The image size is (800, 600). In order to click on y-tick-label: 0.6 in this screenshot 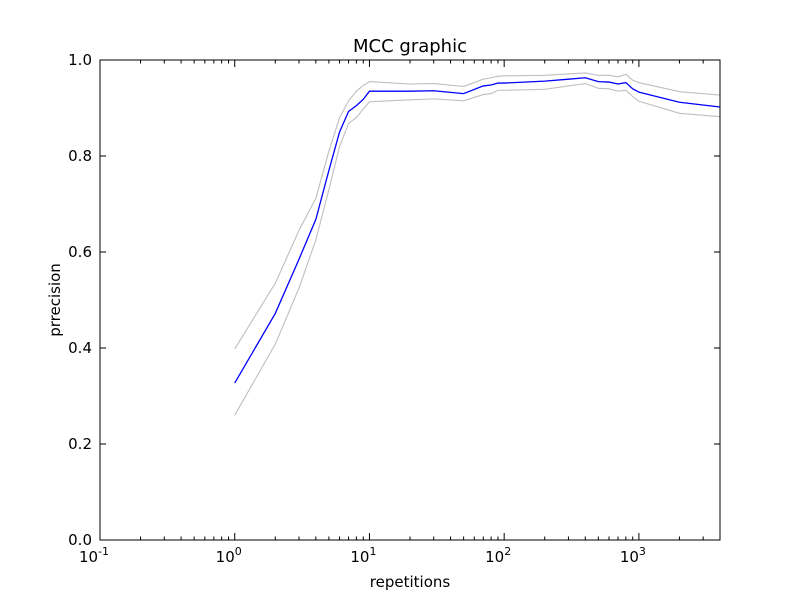, I will do `click(80, 252)`.